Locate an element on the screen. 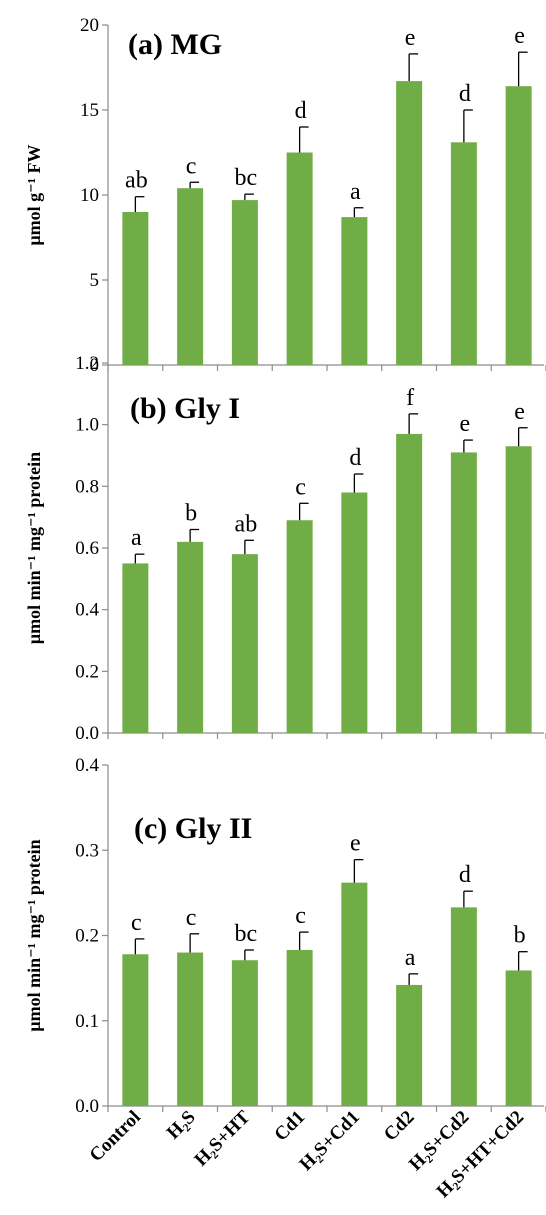  y-tick-label: 0 is located at coordinates (95, 365).